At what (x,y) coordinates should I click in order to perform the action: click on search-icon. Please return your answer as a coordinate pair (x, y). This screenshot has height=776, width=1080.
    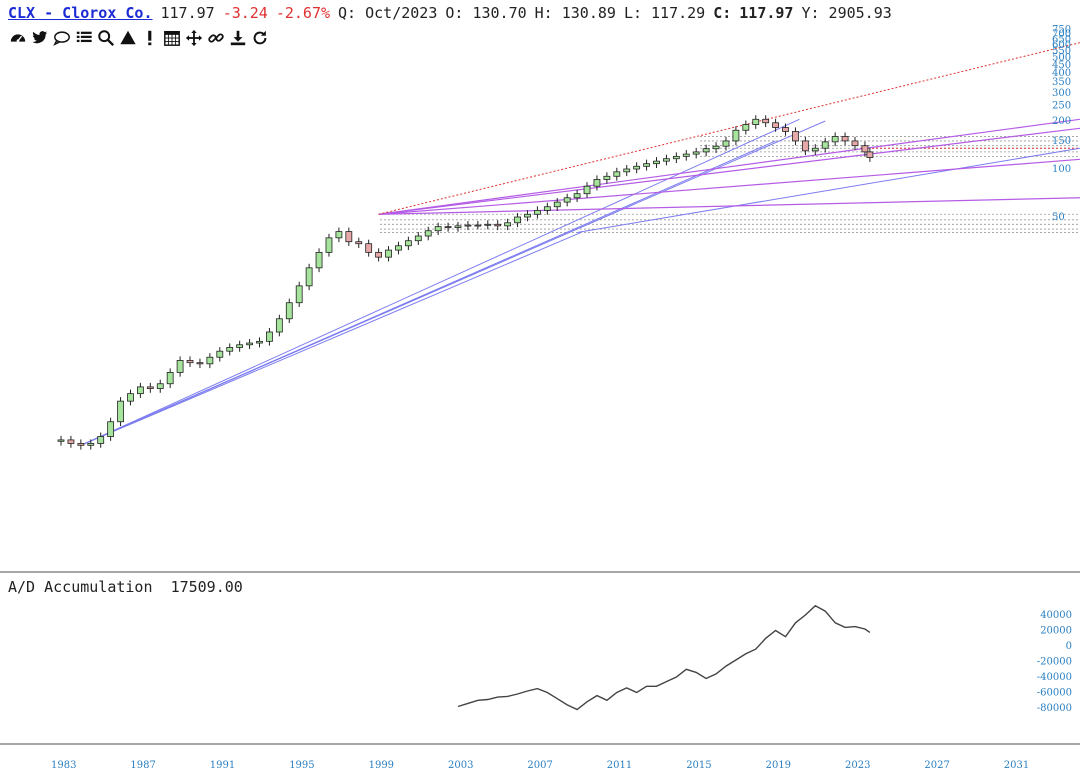
    Looking at the image, I should click on (105, 38).